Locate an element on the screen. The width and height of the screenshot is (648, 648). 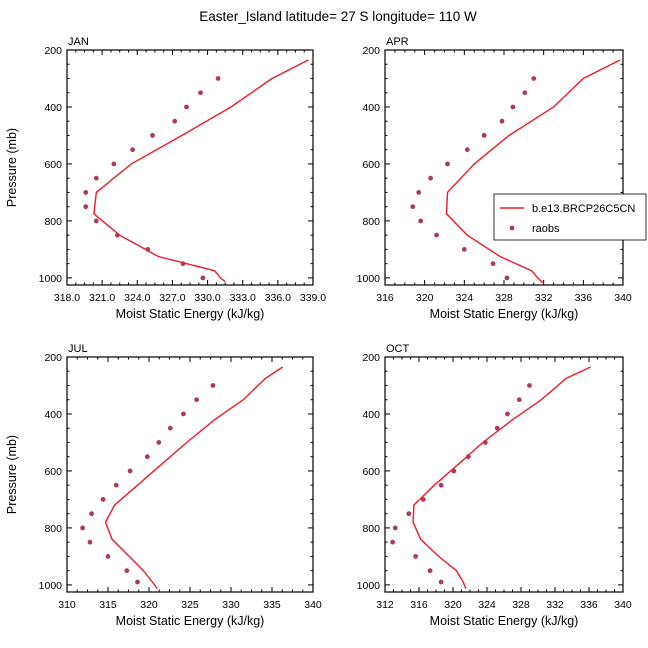
x-tick-label: 324.0 is located at coordinates (137, 298).